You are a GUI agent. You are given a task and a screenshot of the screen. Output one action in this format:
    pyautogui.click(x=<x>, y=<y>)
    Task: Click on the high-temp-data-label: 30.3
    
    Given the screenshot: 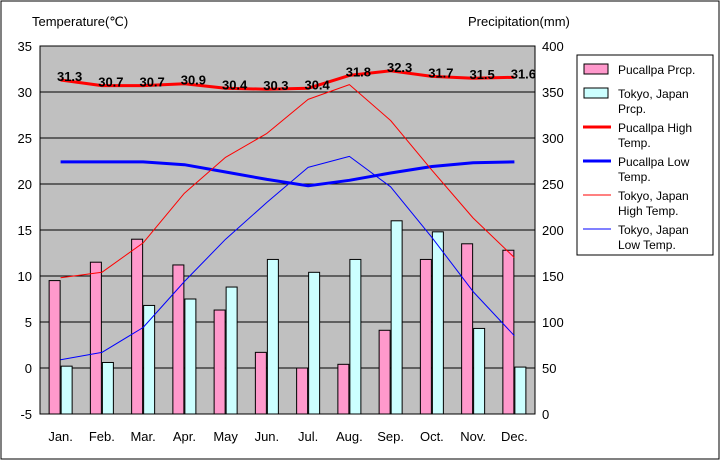 What is the action you would take?
    pyautogui.click(x=275, y=85)
    